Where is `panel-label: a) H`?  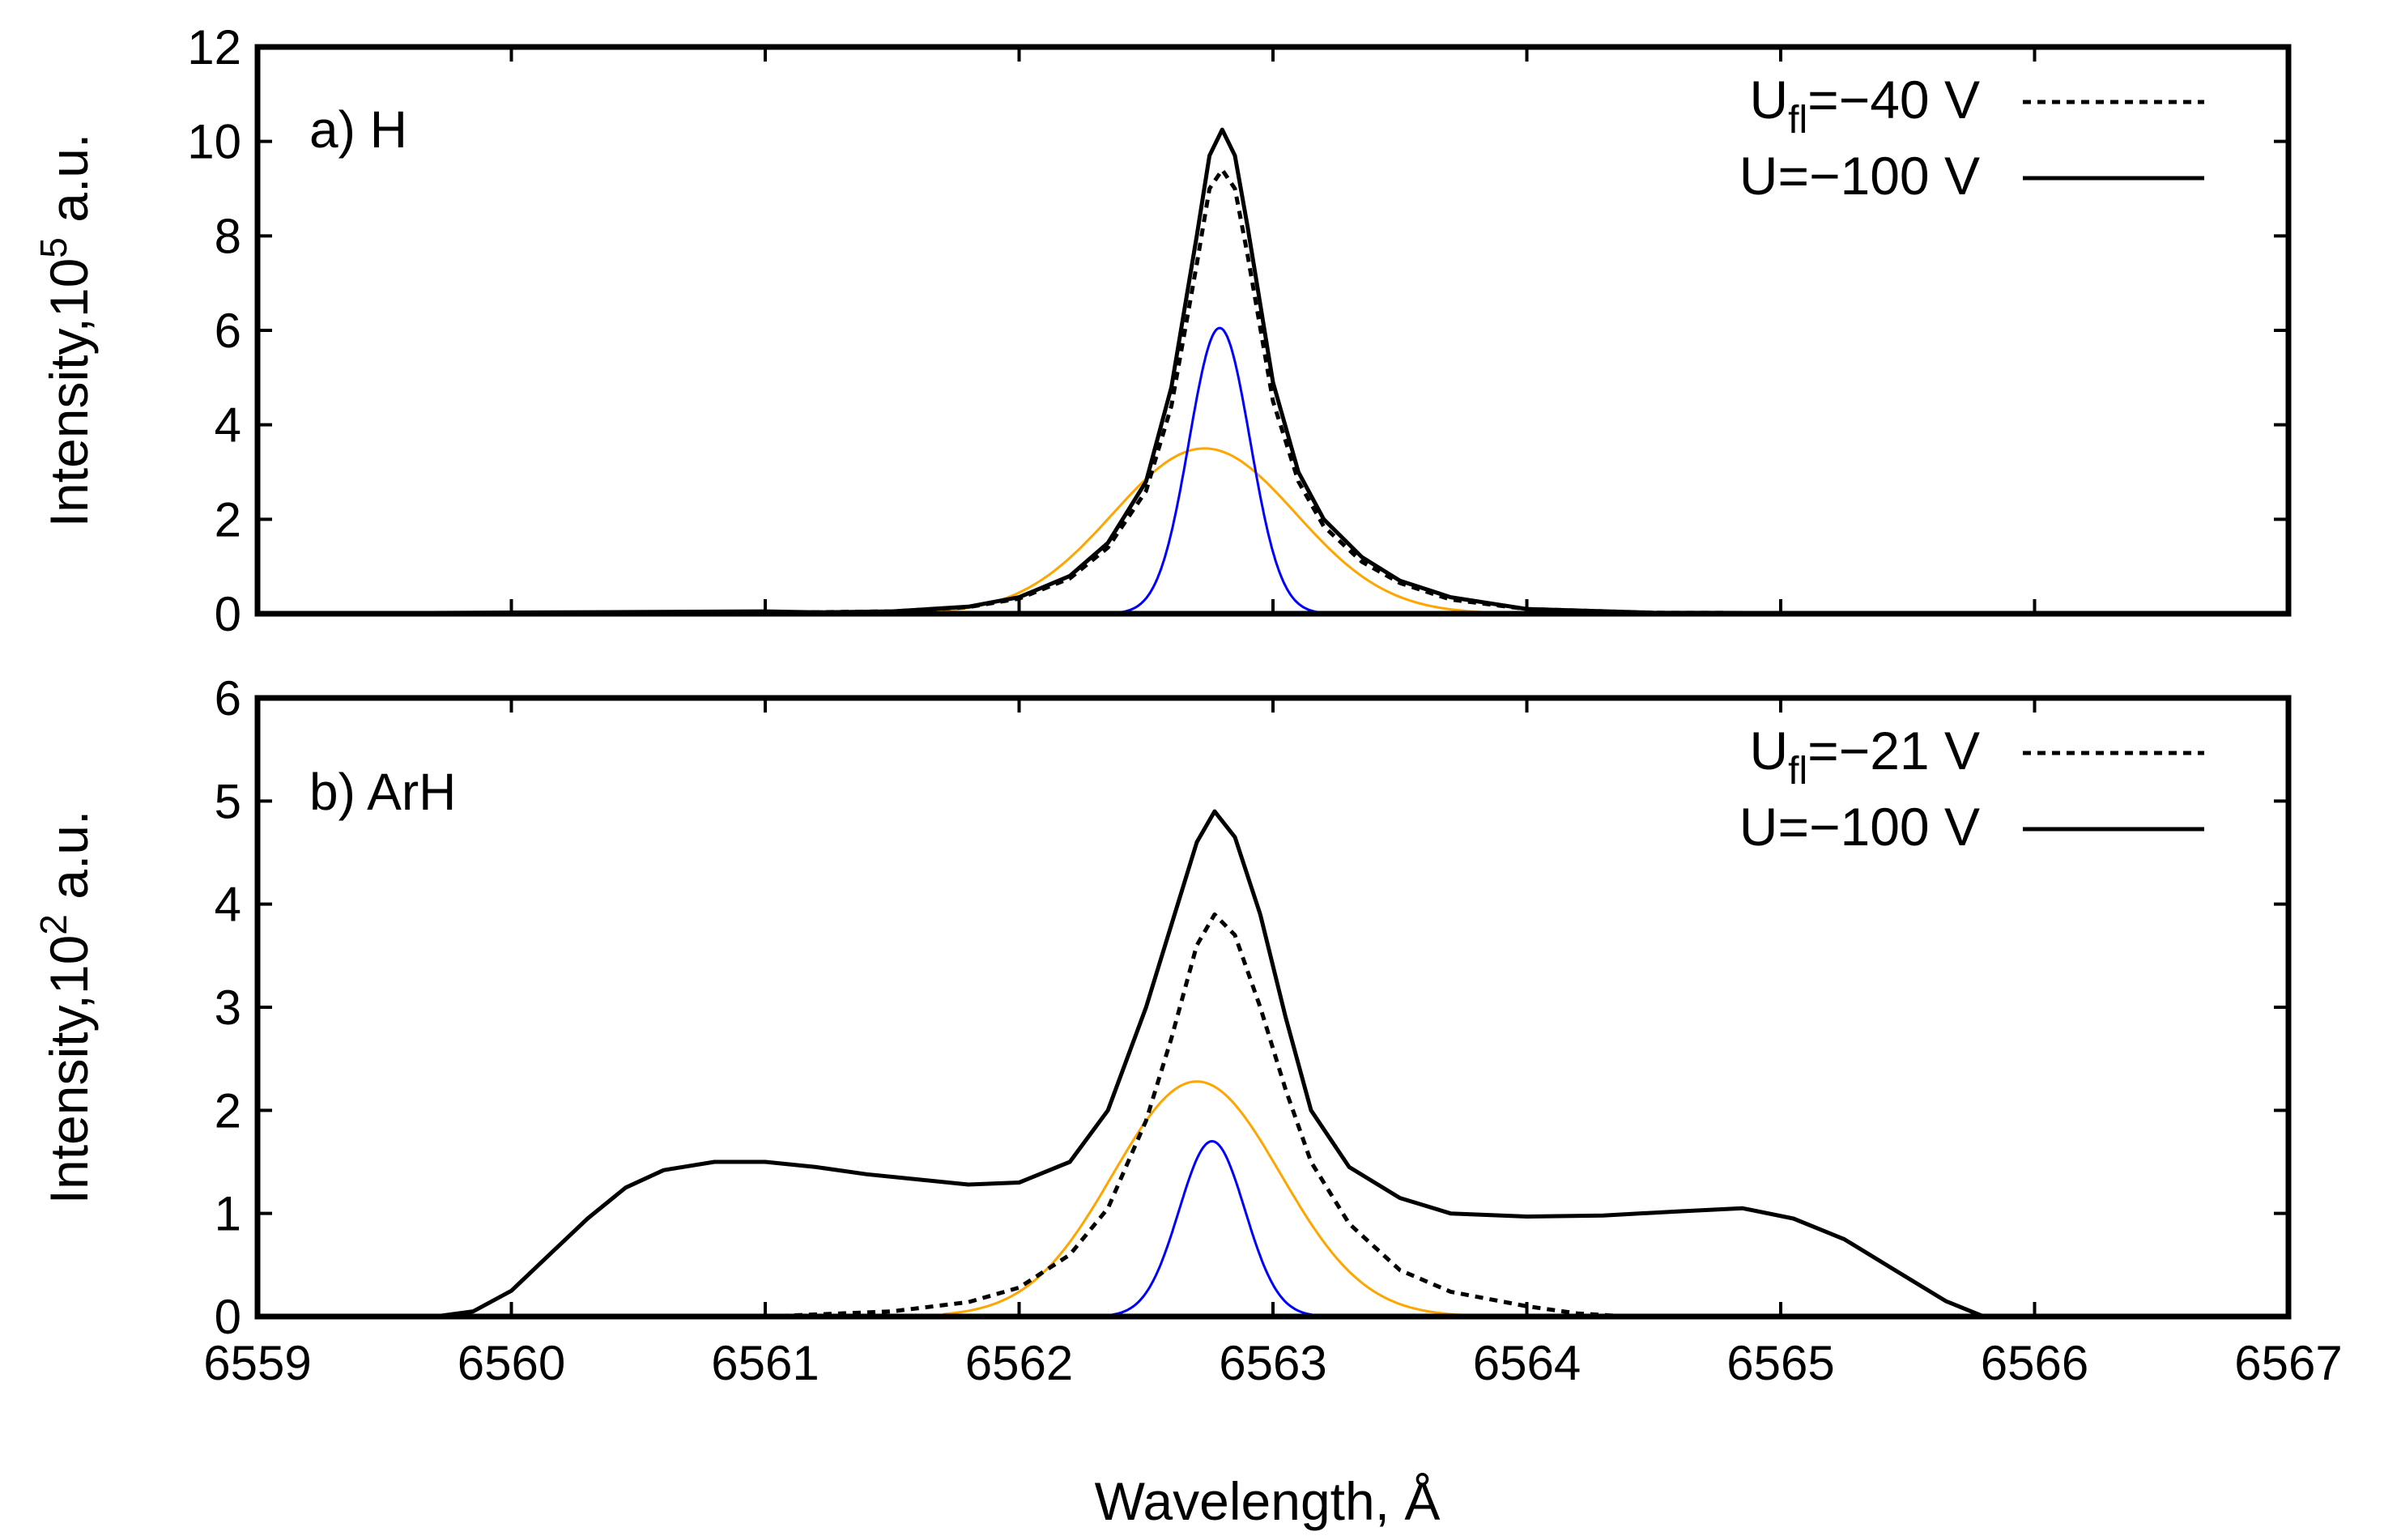 panel-label: a) H is located at coordinates (358, 129).